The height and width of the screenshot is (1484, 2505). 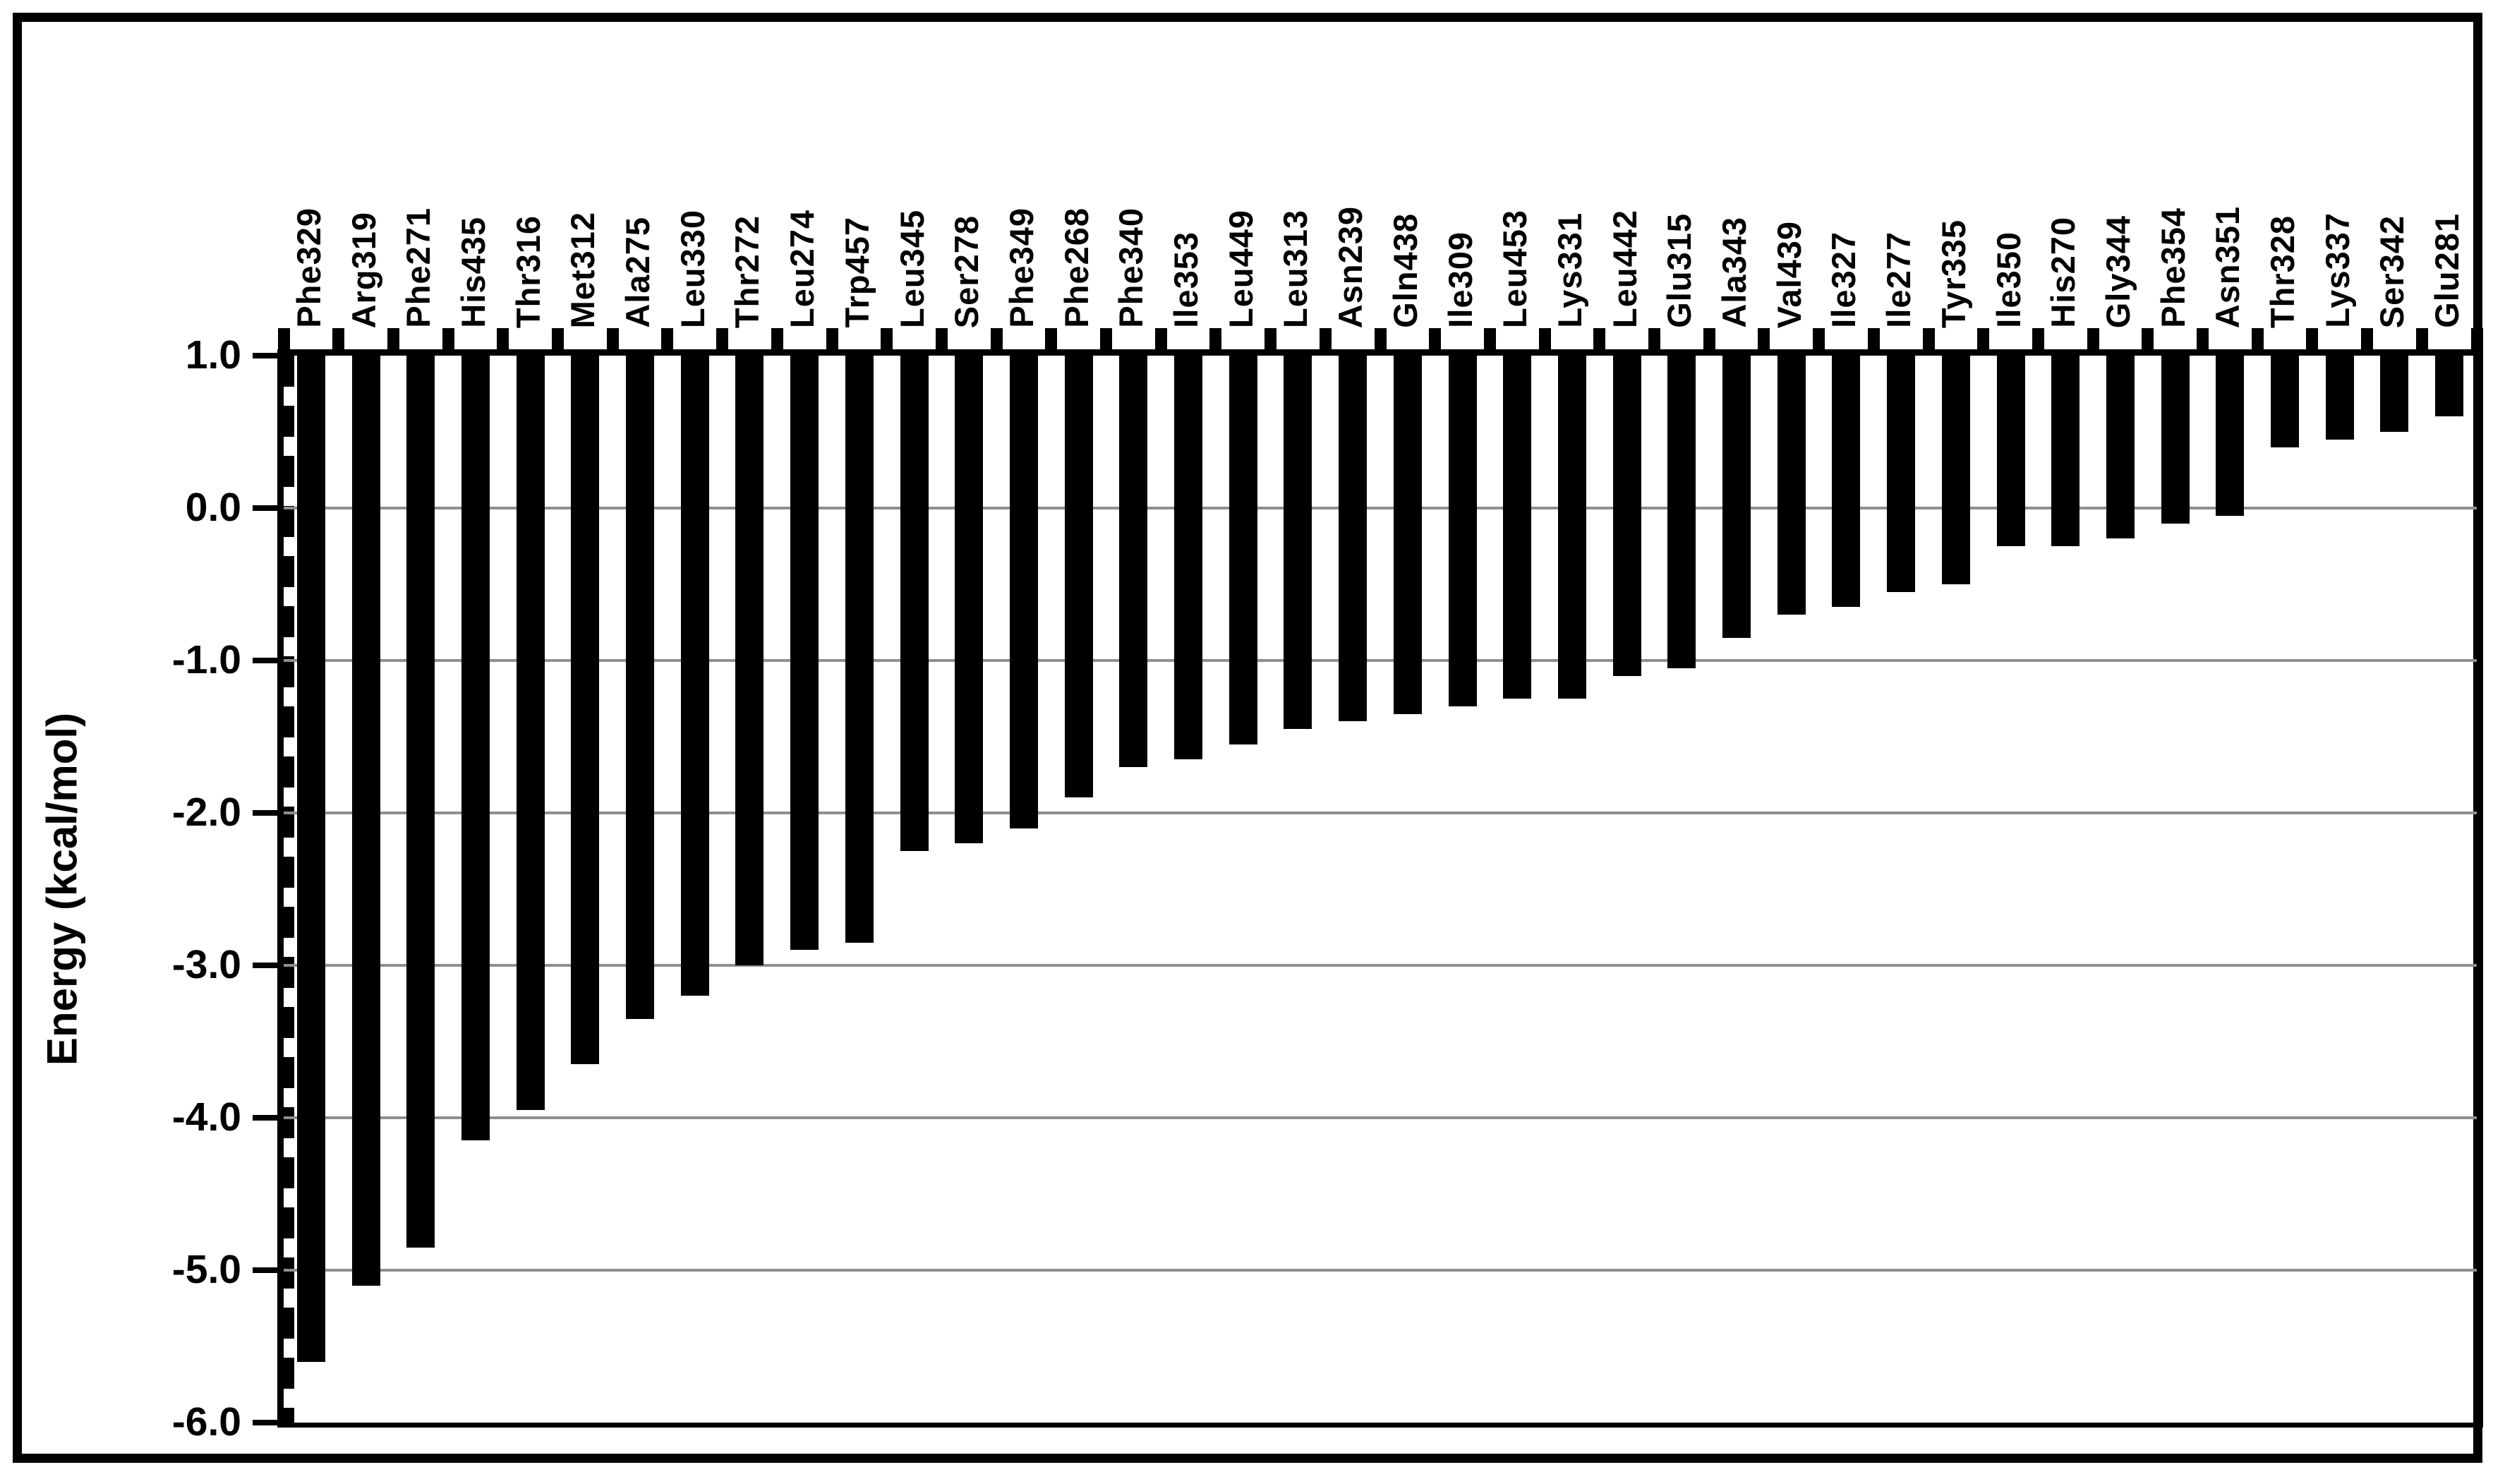 I want to click on bar-Thr328, so click(x=2285, y=401).